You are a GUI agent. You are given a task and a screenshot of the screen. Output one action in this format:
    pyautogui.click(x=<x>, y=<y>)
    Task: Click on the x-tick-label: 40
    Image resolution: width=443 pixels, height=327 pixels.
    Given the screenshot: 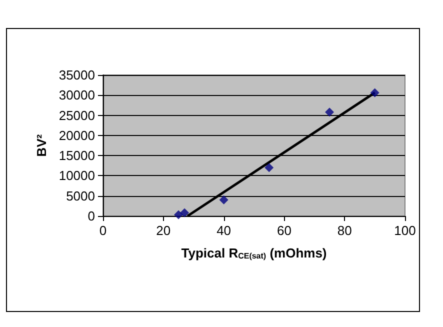 What is the action you would take?
    pyautogui.click(x=224, y=230)
    